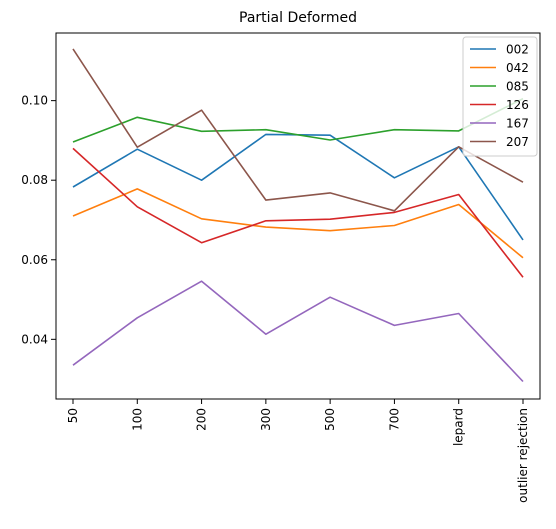 This screenshot has height=529, width=556. Describe the element at coordinates (73, 415) in the screenshot. I see `x-tick-label: 50` at that location.